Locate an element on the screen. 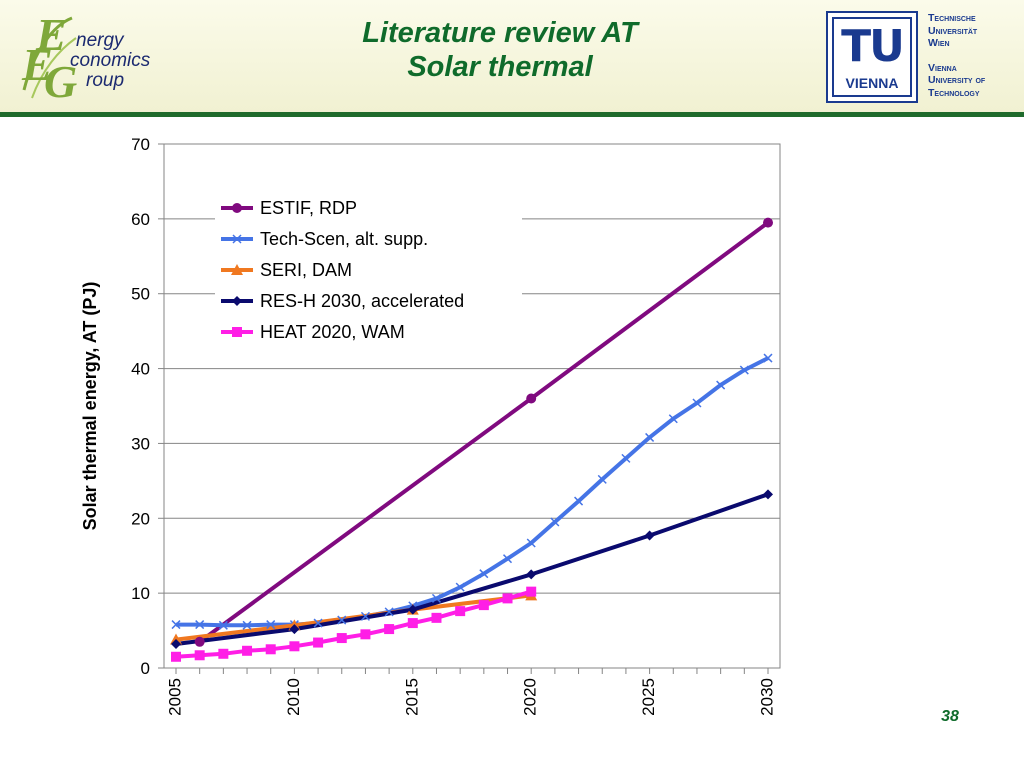 The width and height of the screenshot is (1024, 768). tu-name-line: Technische is located at coordinates (952, 18).